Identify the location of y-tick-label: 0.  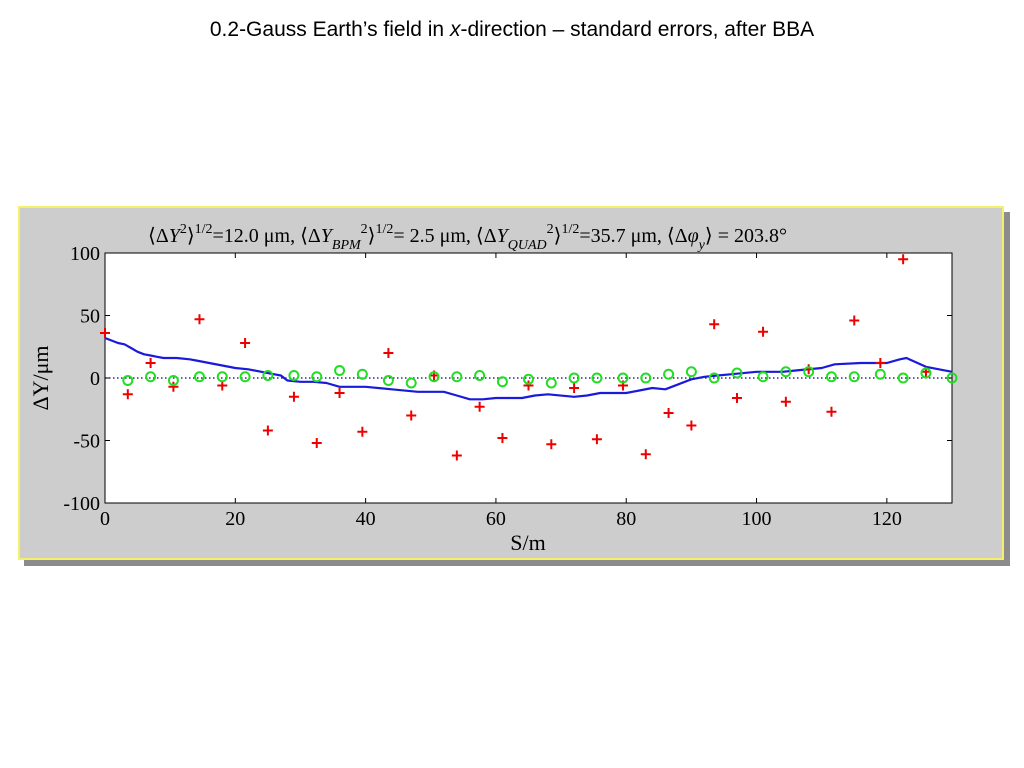
(95, 379).